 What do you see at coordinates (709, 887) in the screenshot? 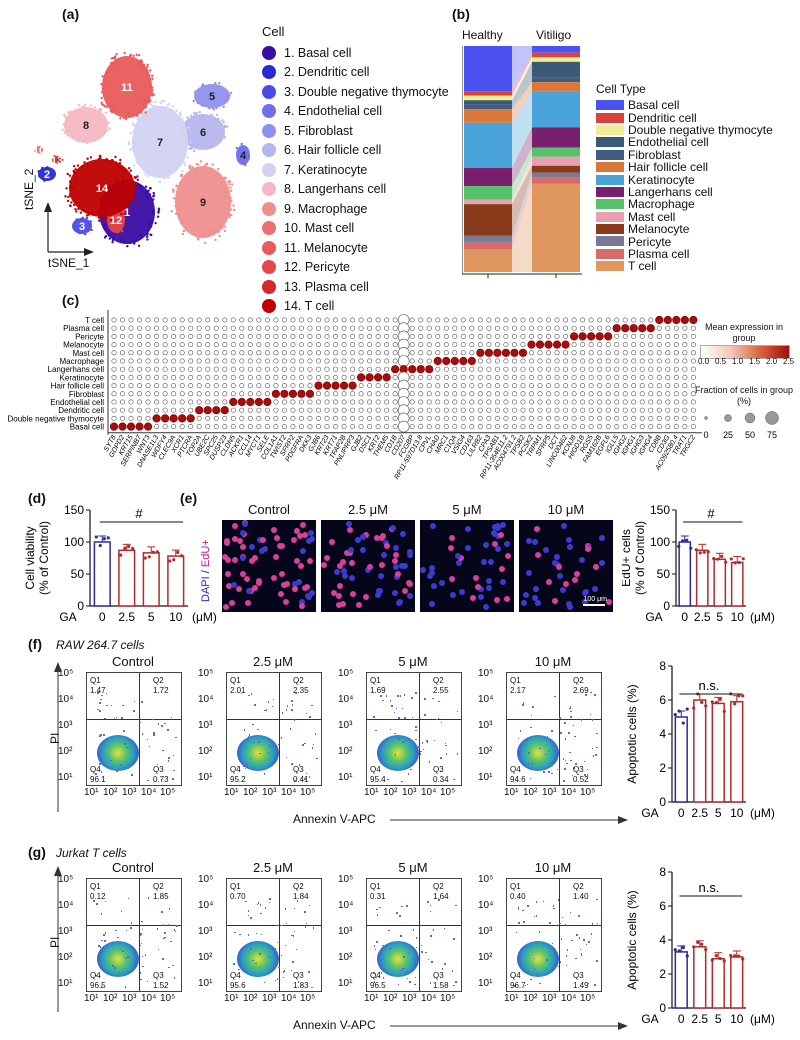
I see `bar-sig-label: n.s.` at bounding box center [709, 887].